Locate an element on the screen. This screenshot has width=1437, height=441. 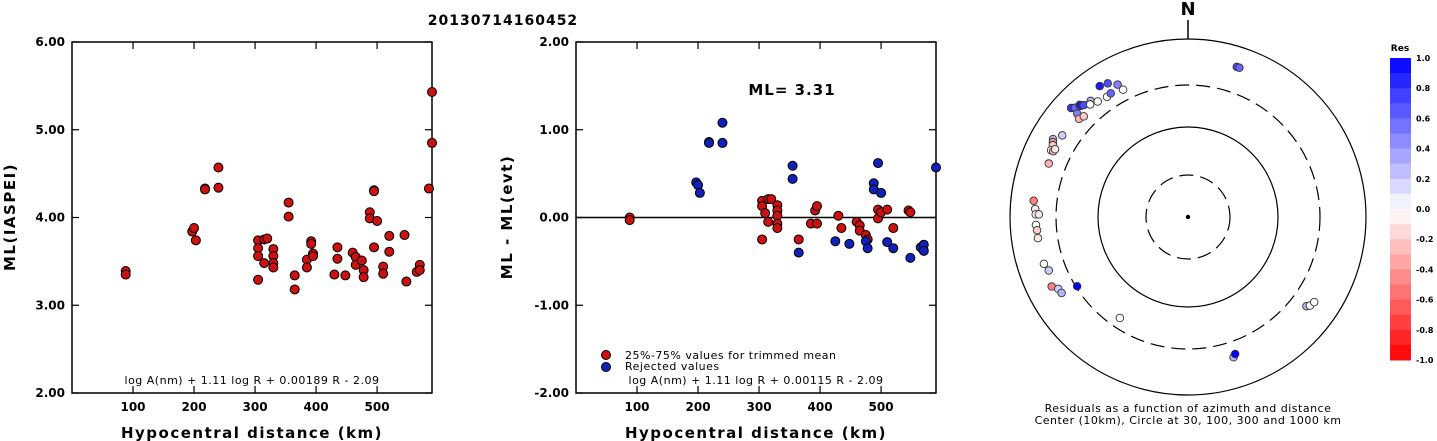
north-label: N is located at coordinates (1187, 10).